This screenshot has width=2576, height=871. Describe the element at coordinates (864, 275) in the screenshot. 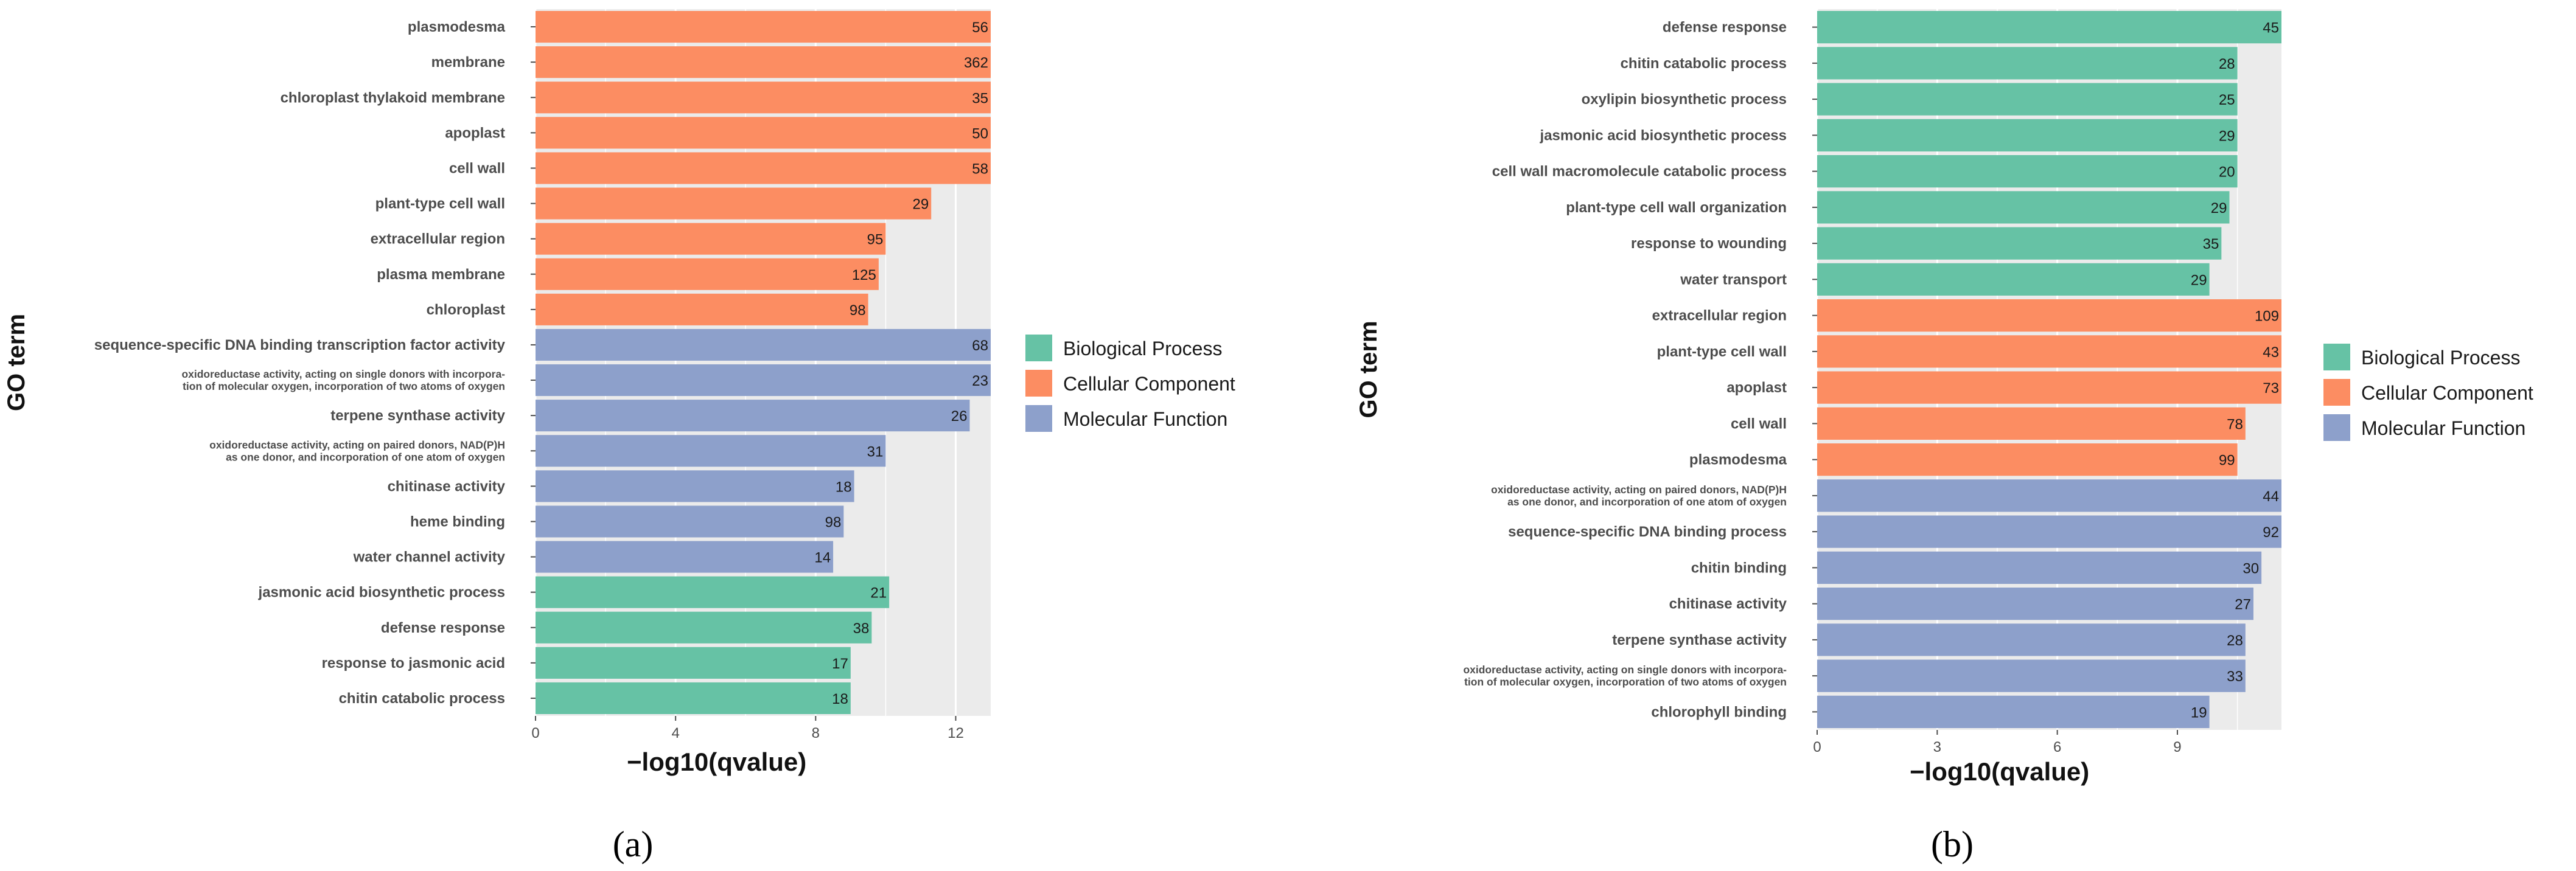

I see `bar-count-label: 125` at that location.